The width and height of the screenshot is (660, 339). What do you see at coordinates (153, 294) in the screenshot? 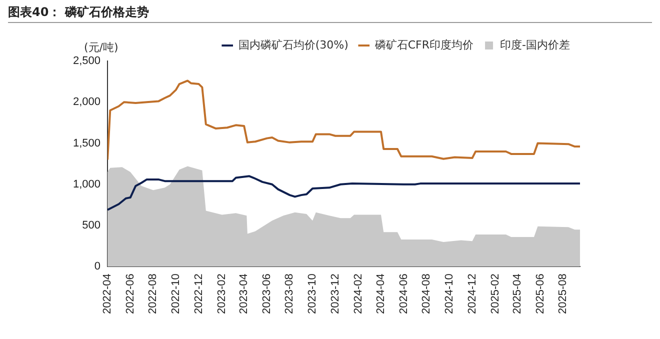
I see `x-tick-label: 2022-08` at bounding box center [153, 294].